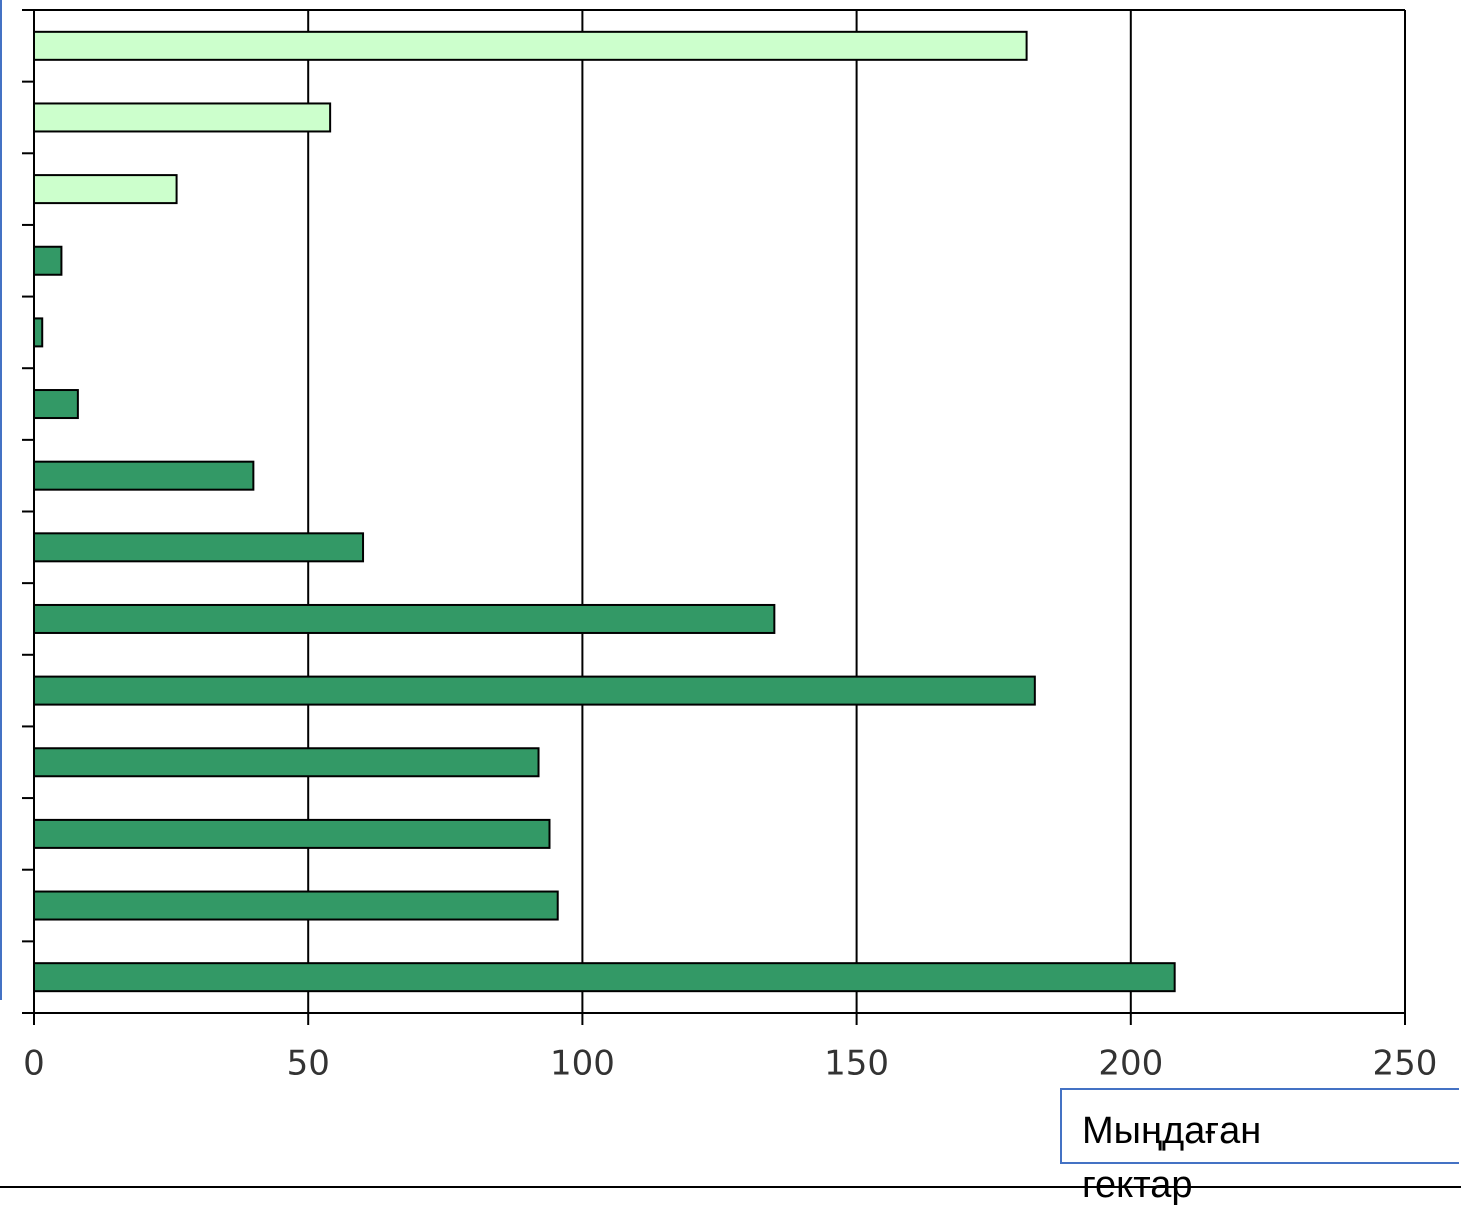  Describe the element at coordinates (1172, 1158) in the screenshot. I see `x-axis-label: Мыңдаған гектар` at that location.